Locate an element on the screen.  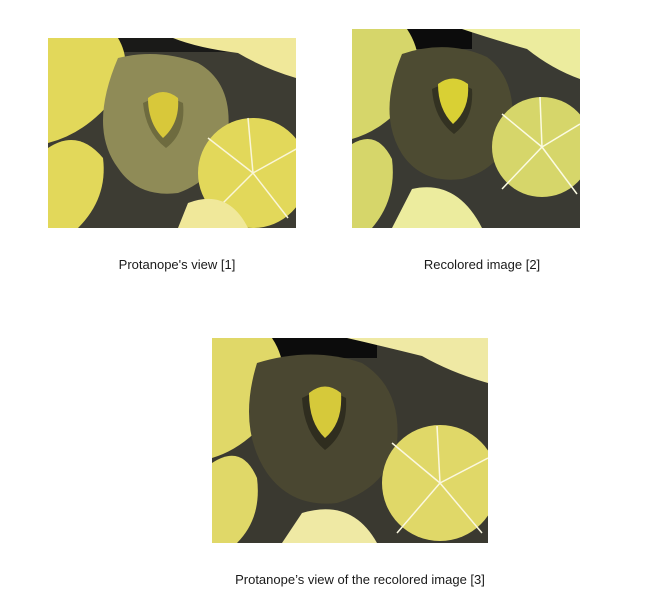
protanope-view-image is located at coordinates (172, 133).